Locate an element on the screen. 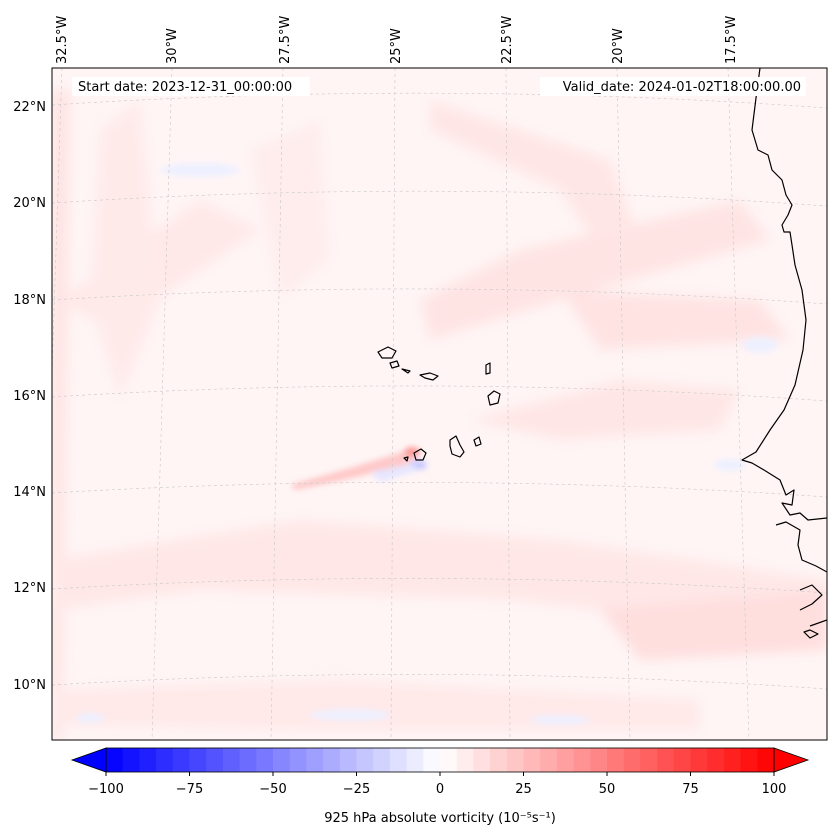 Image resolution: width=837 pixels, height=839 pixels. colorbar-tick-0: 0 is located at coordinates (440, 789).